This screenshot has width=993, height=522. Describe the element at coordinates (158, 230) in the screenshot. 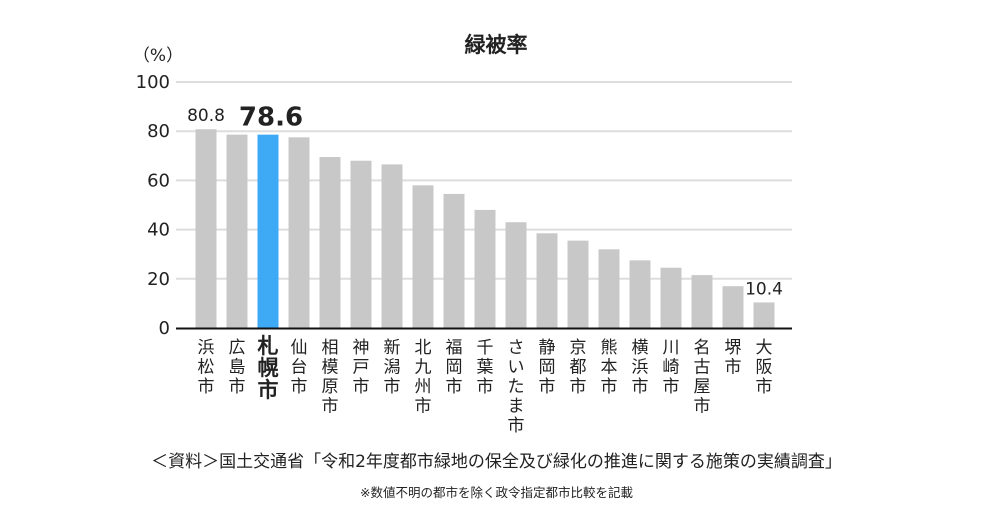

I see `y-tick-label: 40` at that location.